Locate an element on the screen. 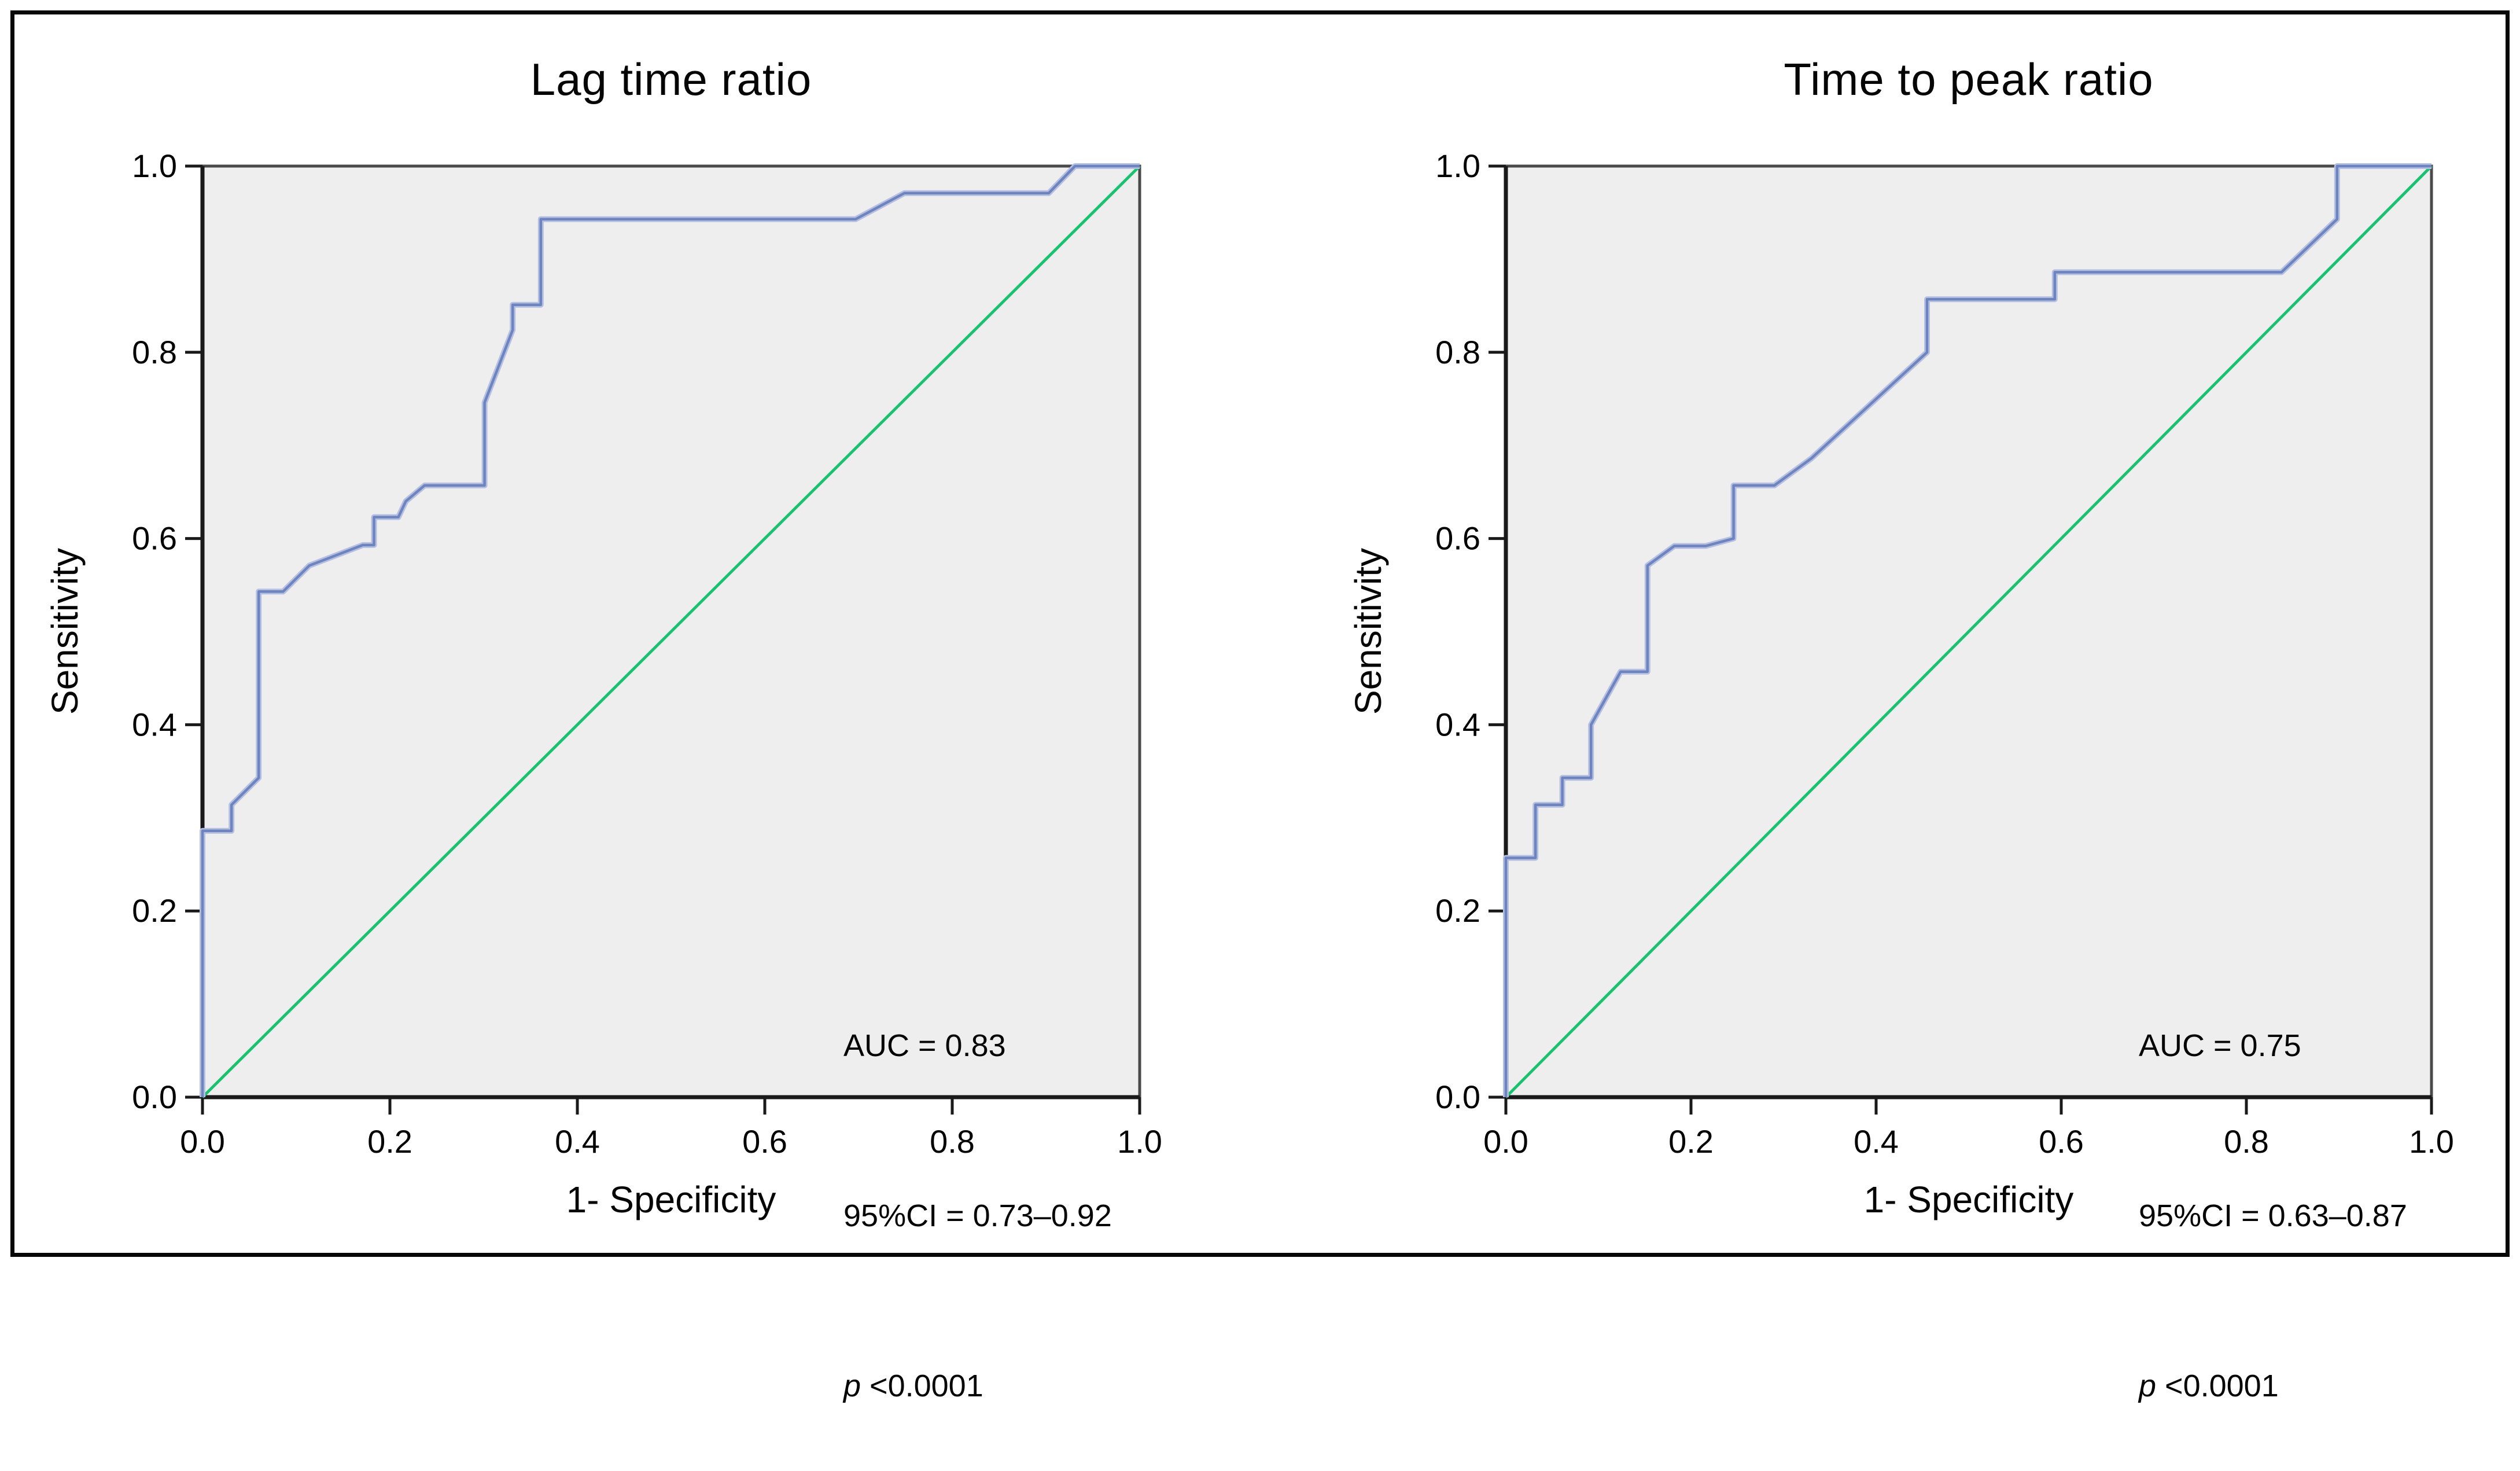 This screenshot has width=2520, height=1471. annotation-ci: 95%CI = 0.73–0.92 is located at coordinates (977, 1216).